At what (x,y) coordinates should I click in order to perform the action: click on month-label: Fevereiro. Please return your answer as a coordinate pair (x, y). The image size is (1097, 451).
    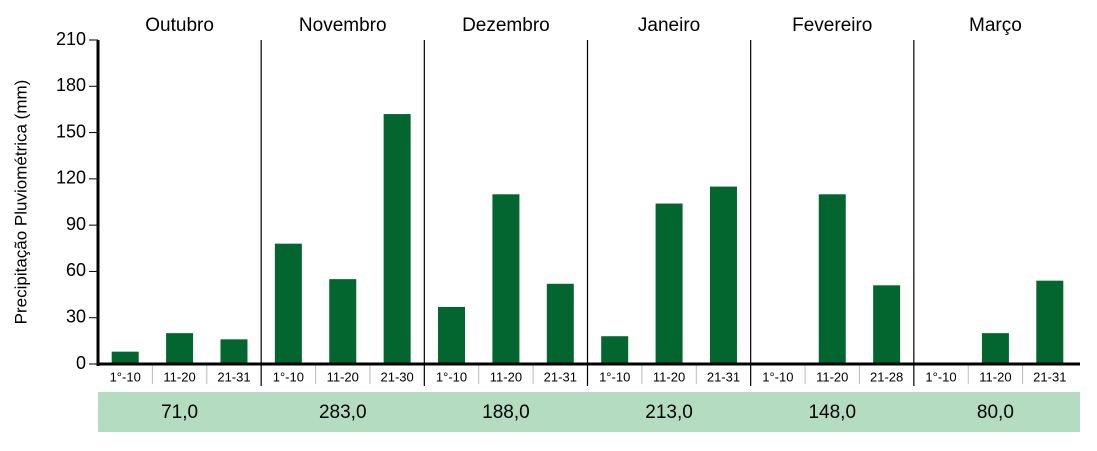
    Looking at the image, I should click on (832, 25).